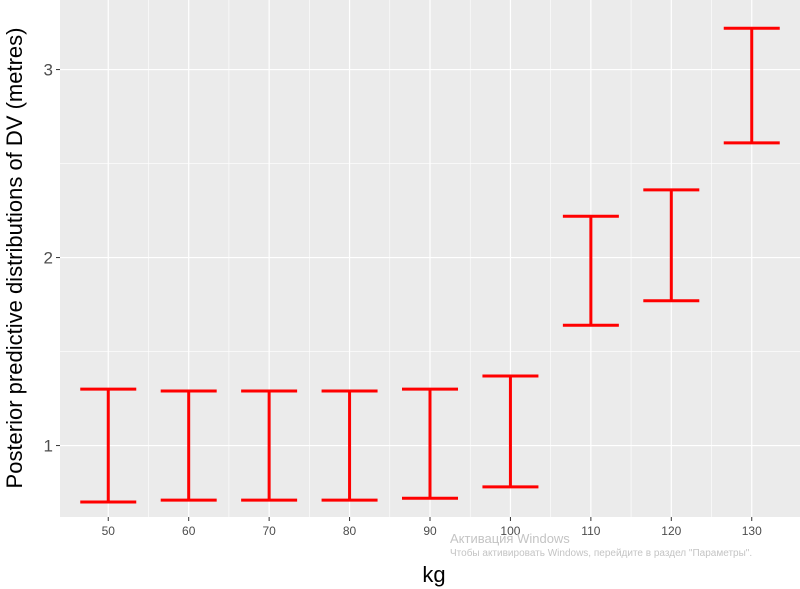 This screenshot has width=800, height=589. I want to click on x-tick-label: 120, so click(671, 531).